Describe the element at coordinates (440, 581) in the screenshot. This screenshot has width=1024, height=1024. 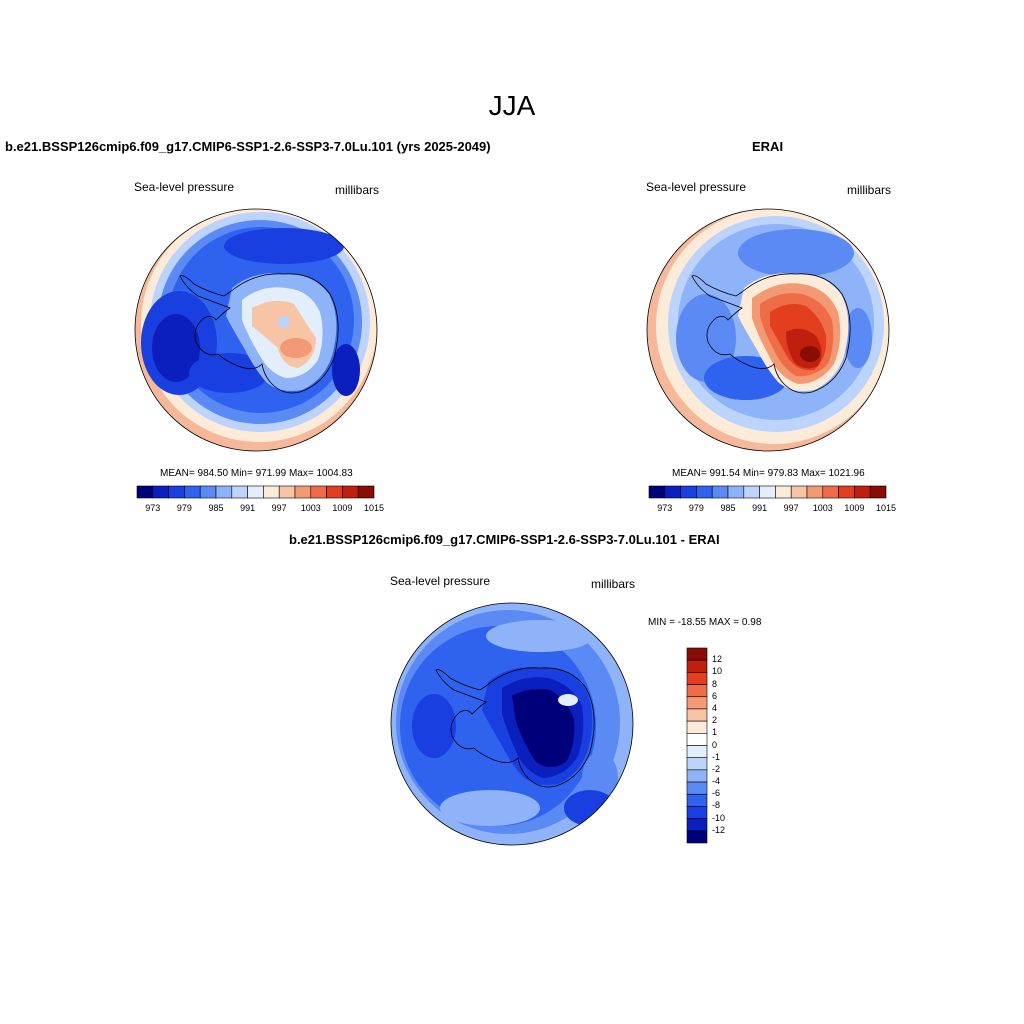
I see `panel3-variable-label: Sea-level pressure` at that location.